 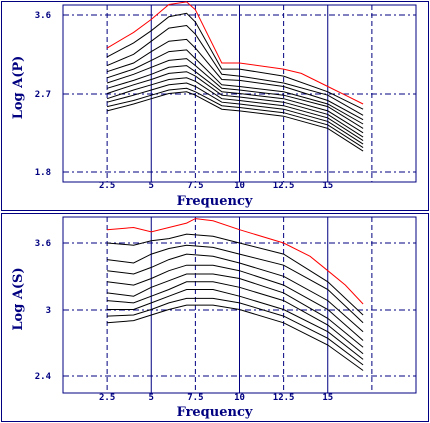 What do you see at coordinates (43, 16) in the screenshot?
I see `p-chart-ytick-label: 3.6` at bounding box center [43, 16].